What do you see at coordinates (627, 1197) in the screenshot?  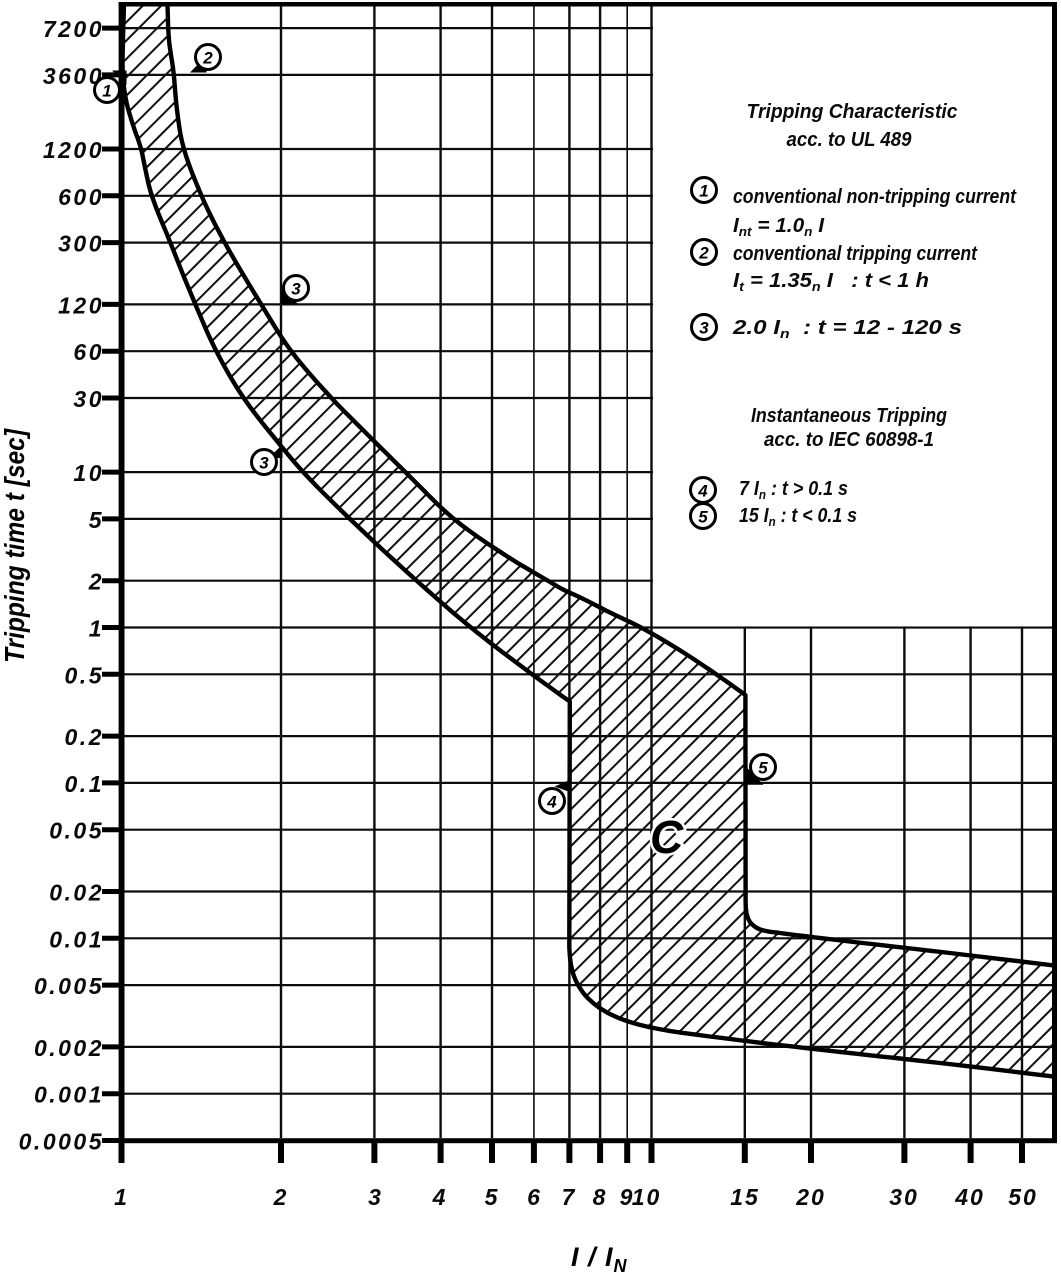 I see `svg-text: 9` at bounding box center [627, 1197].